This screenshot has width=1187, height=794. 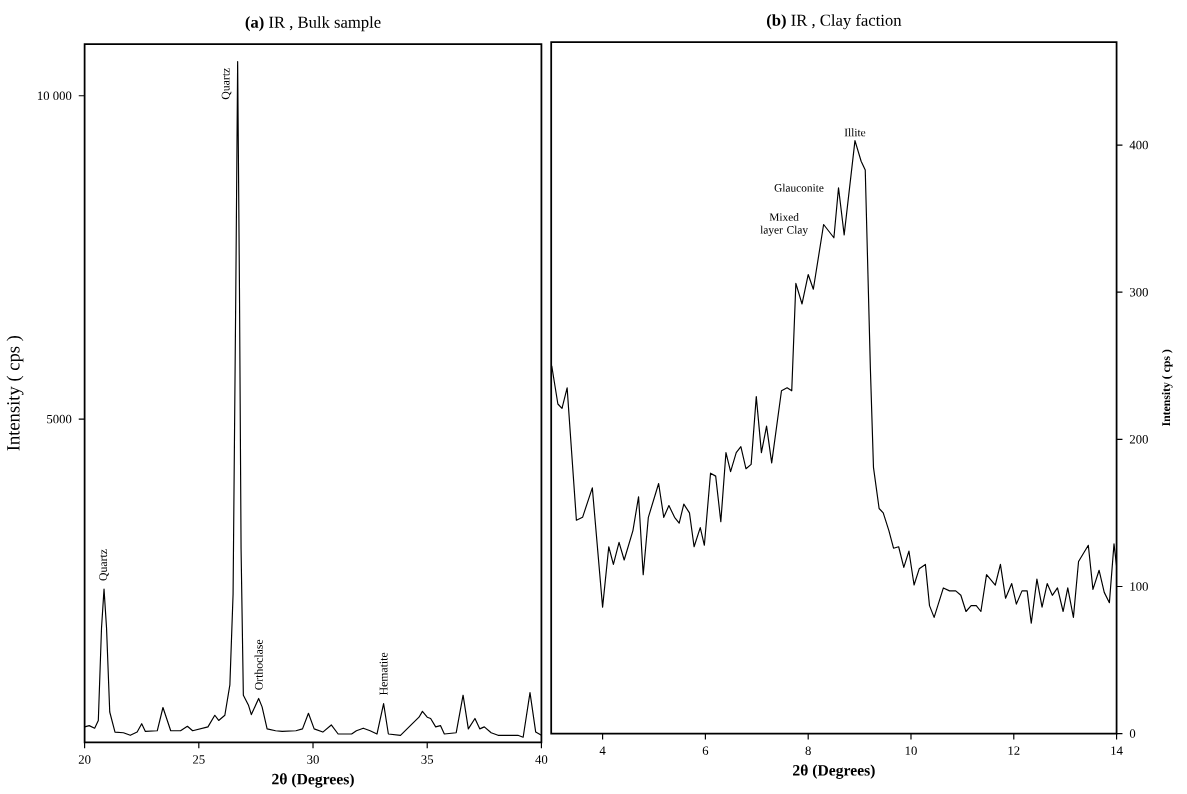 I want to click on annotation: Illite, so click(x=855, y=132).